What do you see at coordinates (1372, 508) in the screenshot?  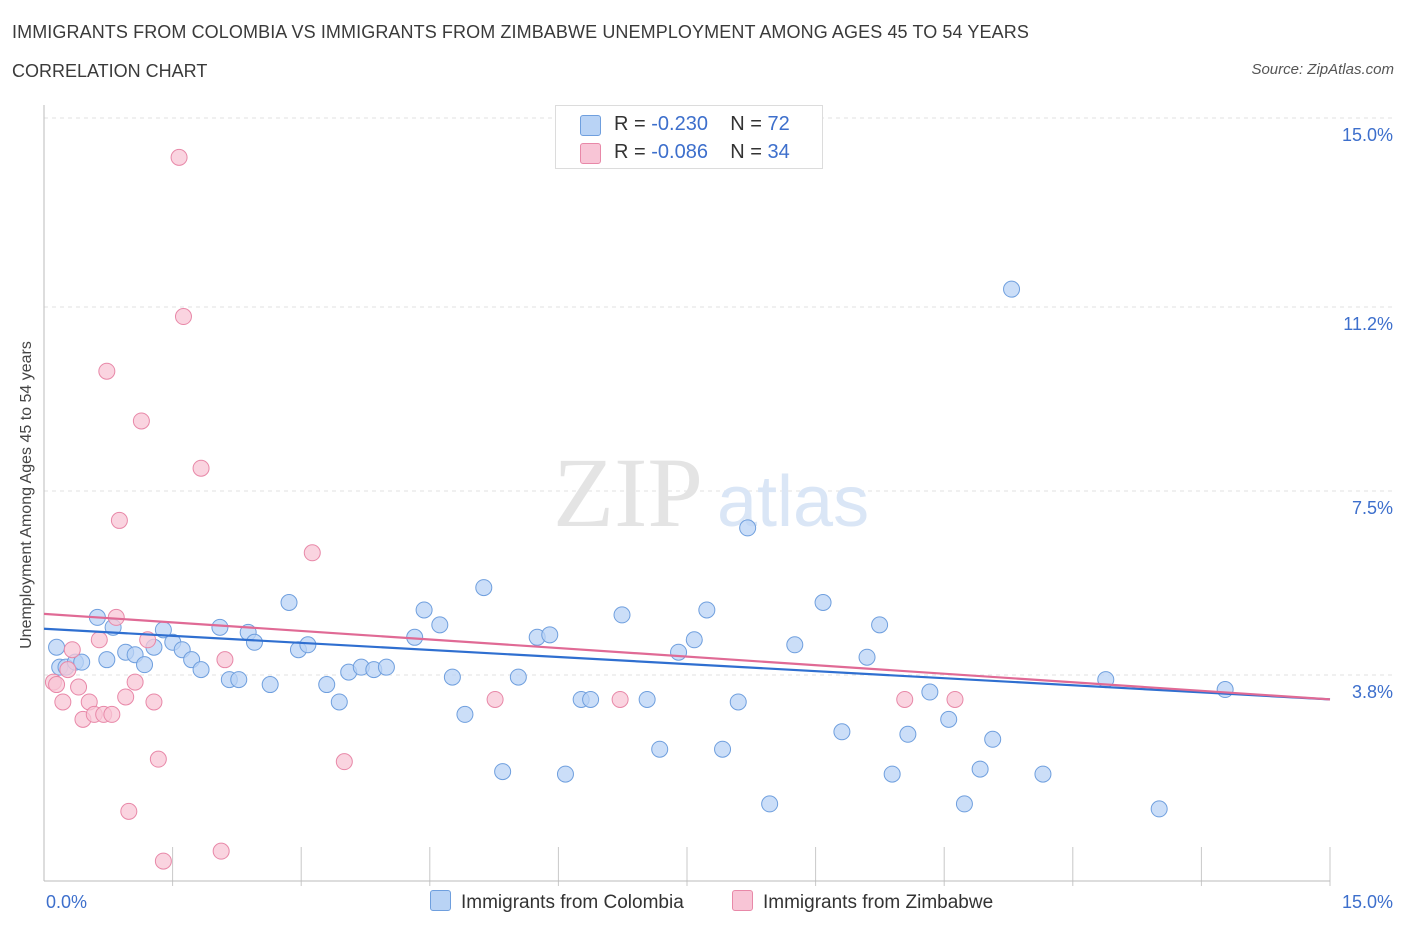 I see `y-tick-label: 7.5%` at bounding box center [1372, 508].